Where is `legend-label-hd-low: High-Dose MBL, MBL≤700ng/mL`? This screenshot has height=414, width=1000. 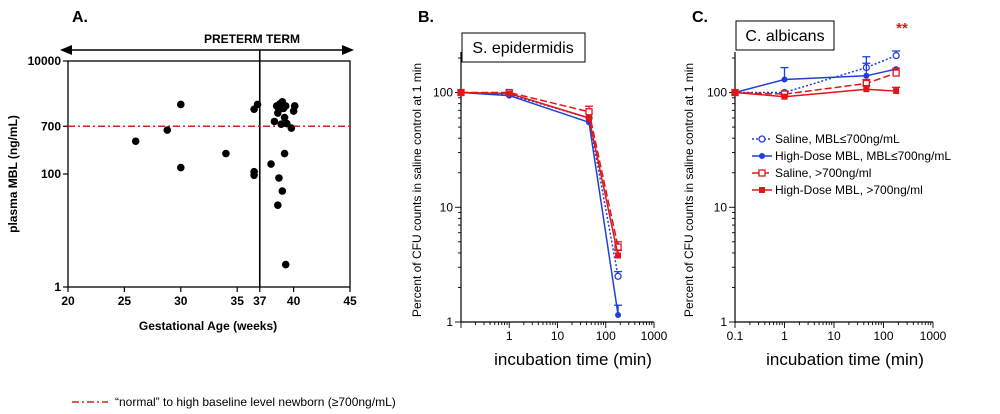
legend-label-hd-low: High-Dose MBL, MBL≤700ng/mL is located at coordinates (863, 156).